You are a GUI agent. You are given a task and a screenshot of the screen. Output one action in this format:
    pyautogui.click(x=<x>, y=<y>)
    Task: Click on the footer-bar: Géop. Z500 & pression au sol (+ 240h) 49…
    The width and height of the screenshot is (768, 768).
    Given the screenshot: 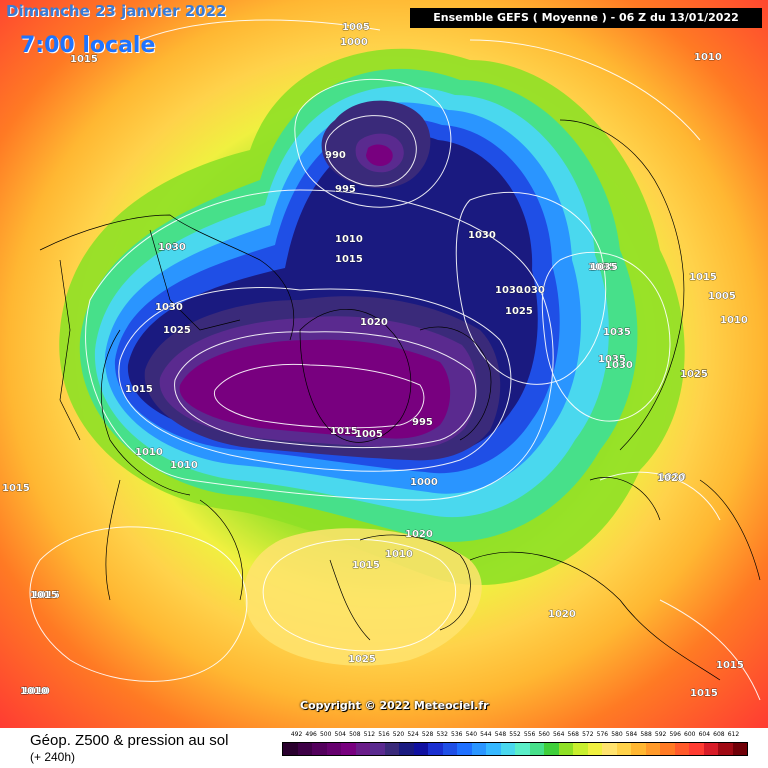 What is the action you would take?
    pyautogui.click(x=384, y=748)
    